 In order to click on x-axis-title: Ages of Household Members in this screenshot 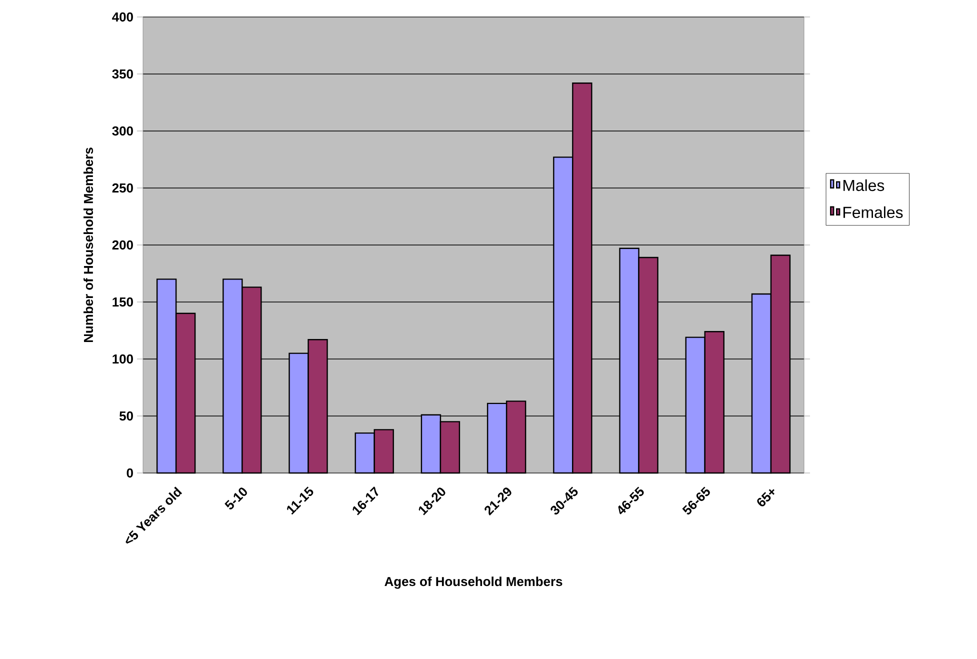, I will do `click(473, 582)`.